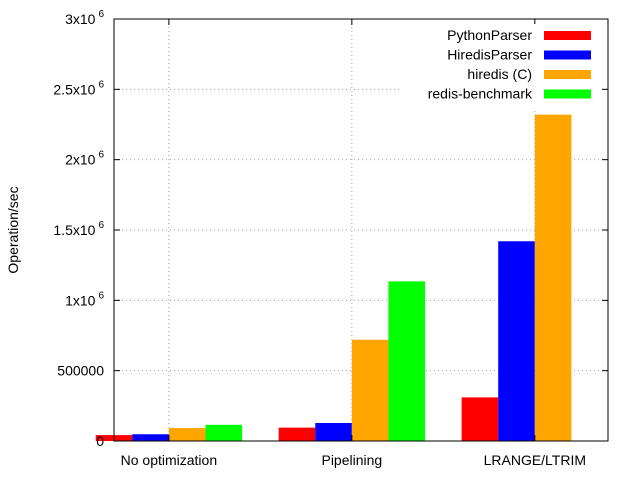 The height and width of the screenshot is (480, 640). Describe the element at coordinates (489, 35) in the screenshot. I see `legend-label: PythonParser` at that location.